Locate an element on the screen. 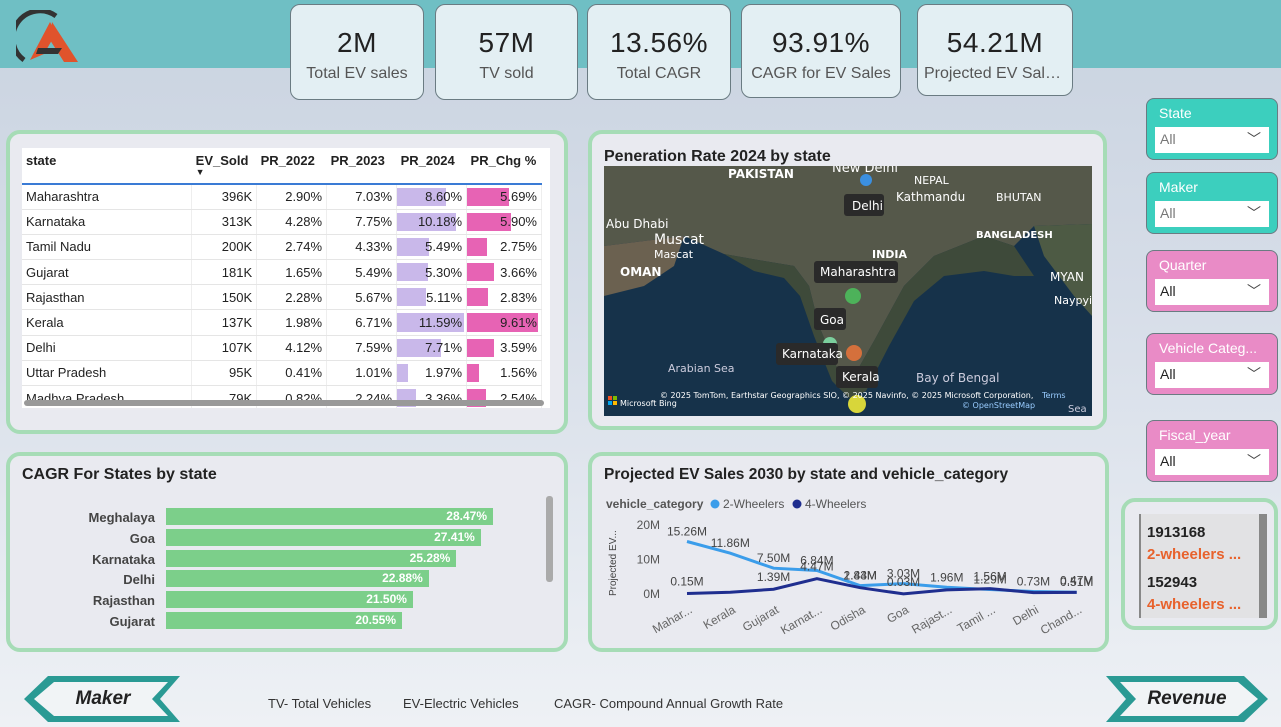  map-bubble-delhi is located at coordinates (866, 180).